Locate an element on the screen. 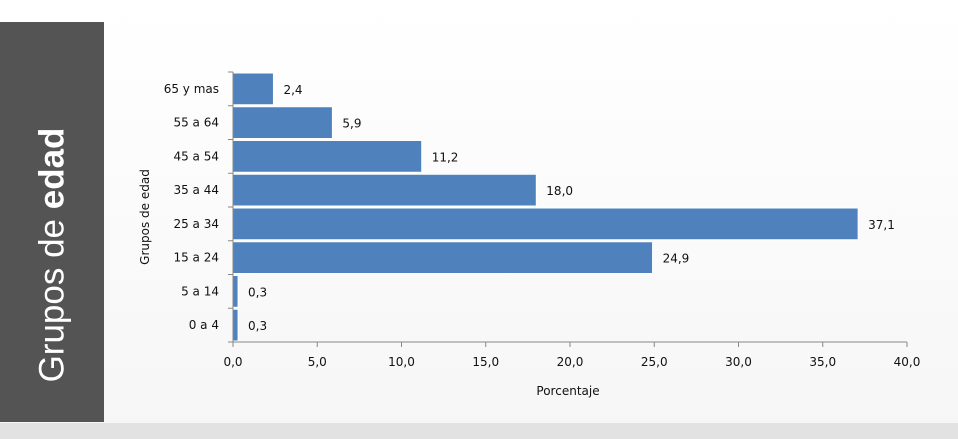  x-tick-label: 0,0 is located at coordinates (232, 362).